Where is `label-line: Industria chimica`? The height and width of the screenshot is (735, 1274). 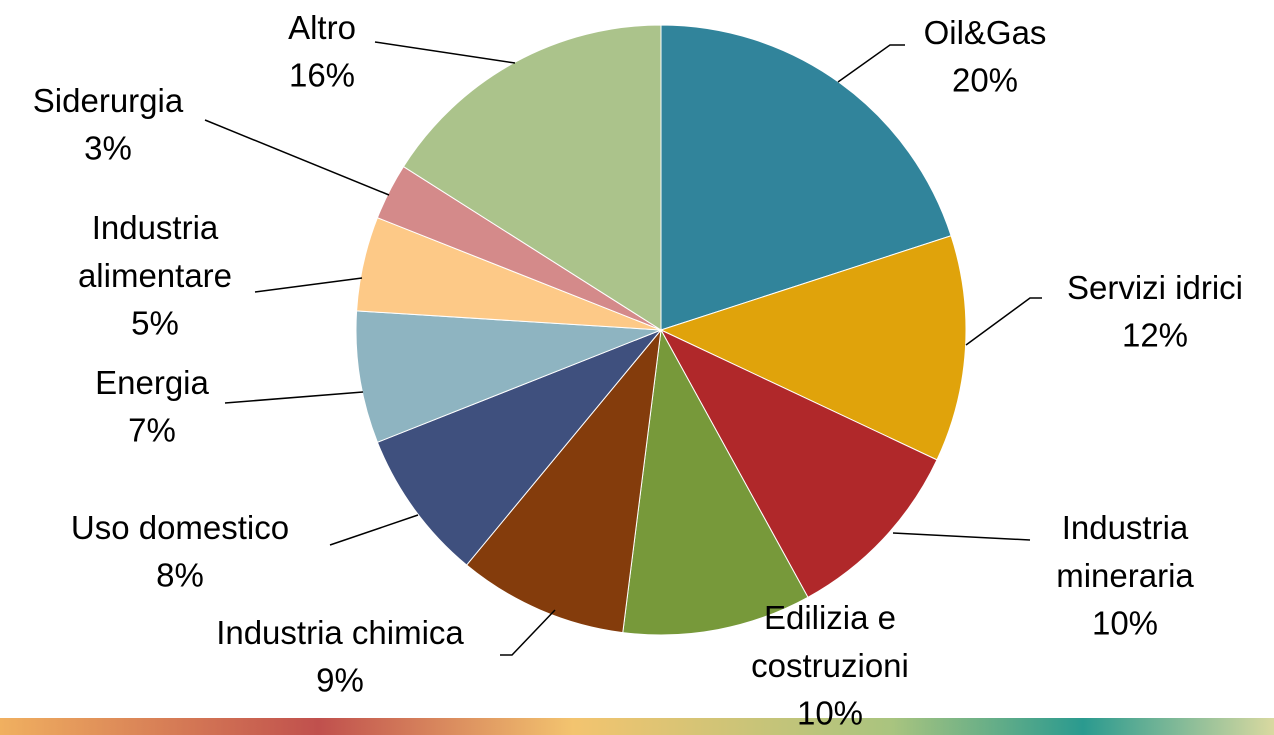
label-line: Industria chimica is located at coordinates (340, 632).